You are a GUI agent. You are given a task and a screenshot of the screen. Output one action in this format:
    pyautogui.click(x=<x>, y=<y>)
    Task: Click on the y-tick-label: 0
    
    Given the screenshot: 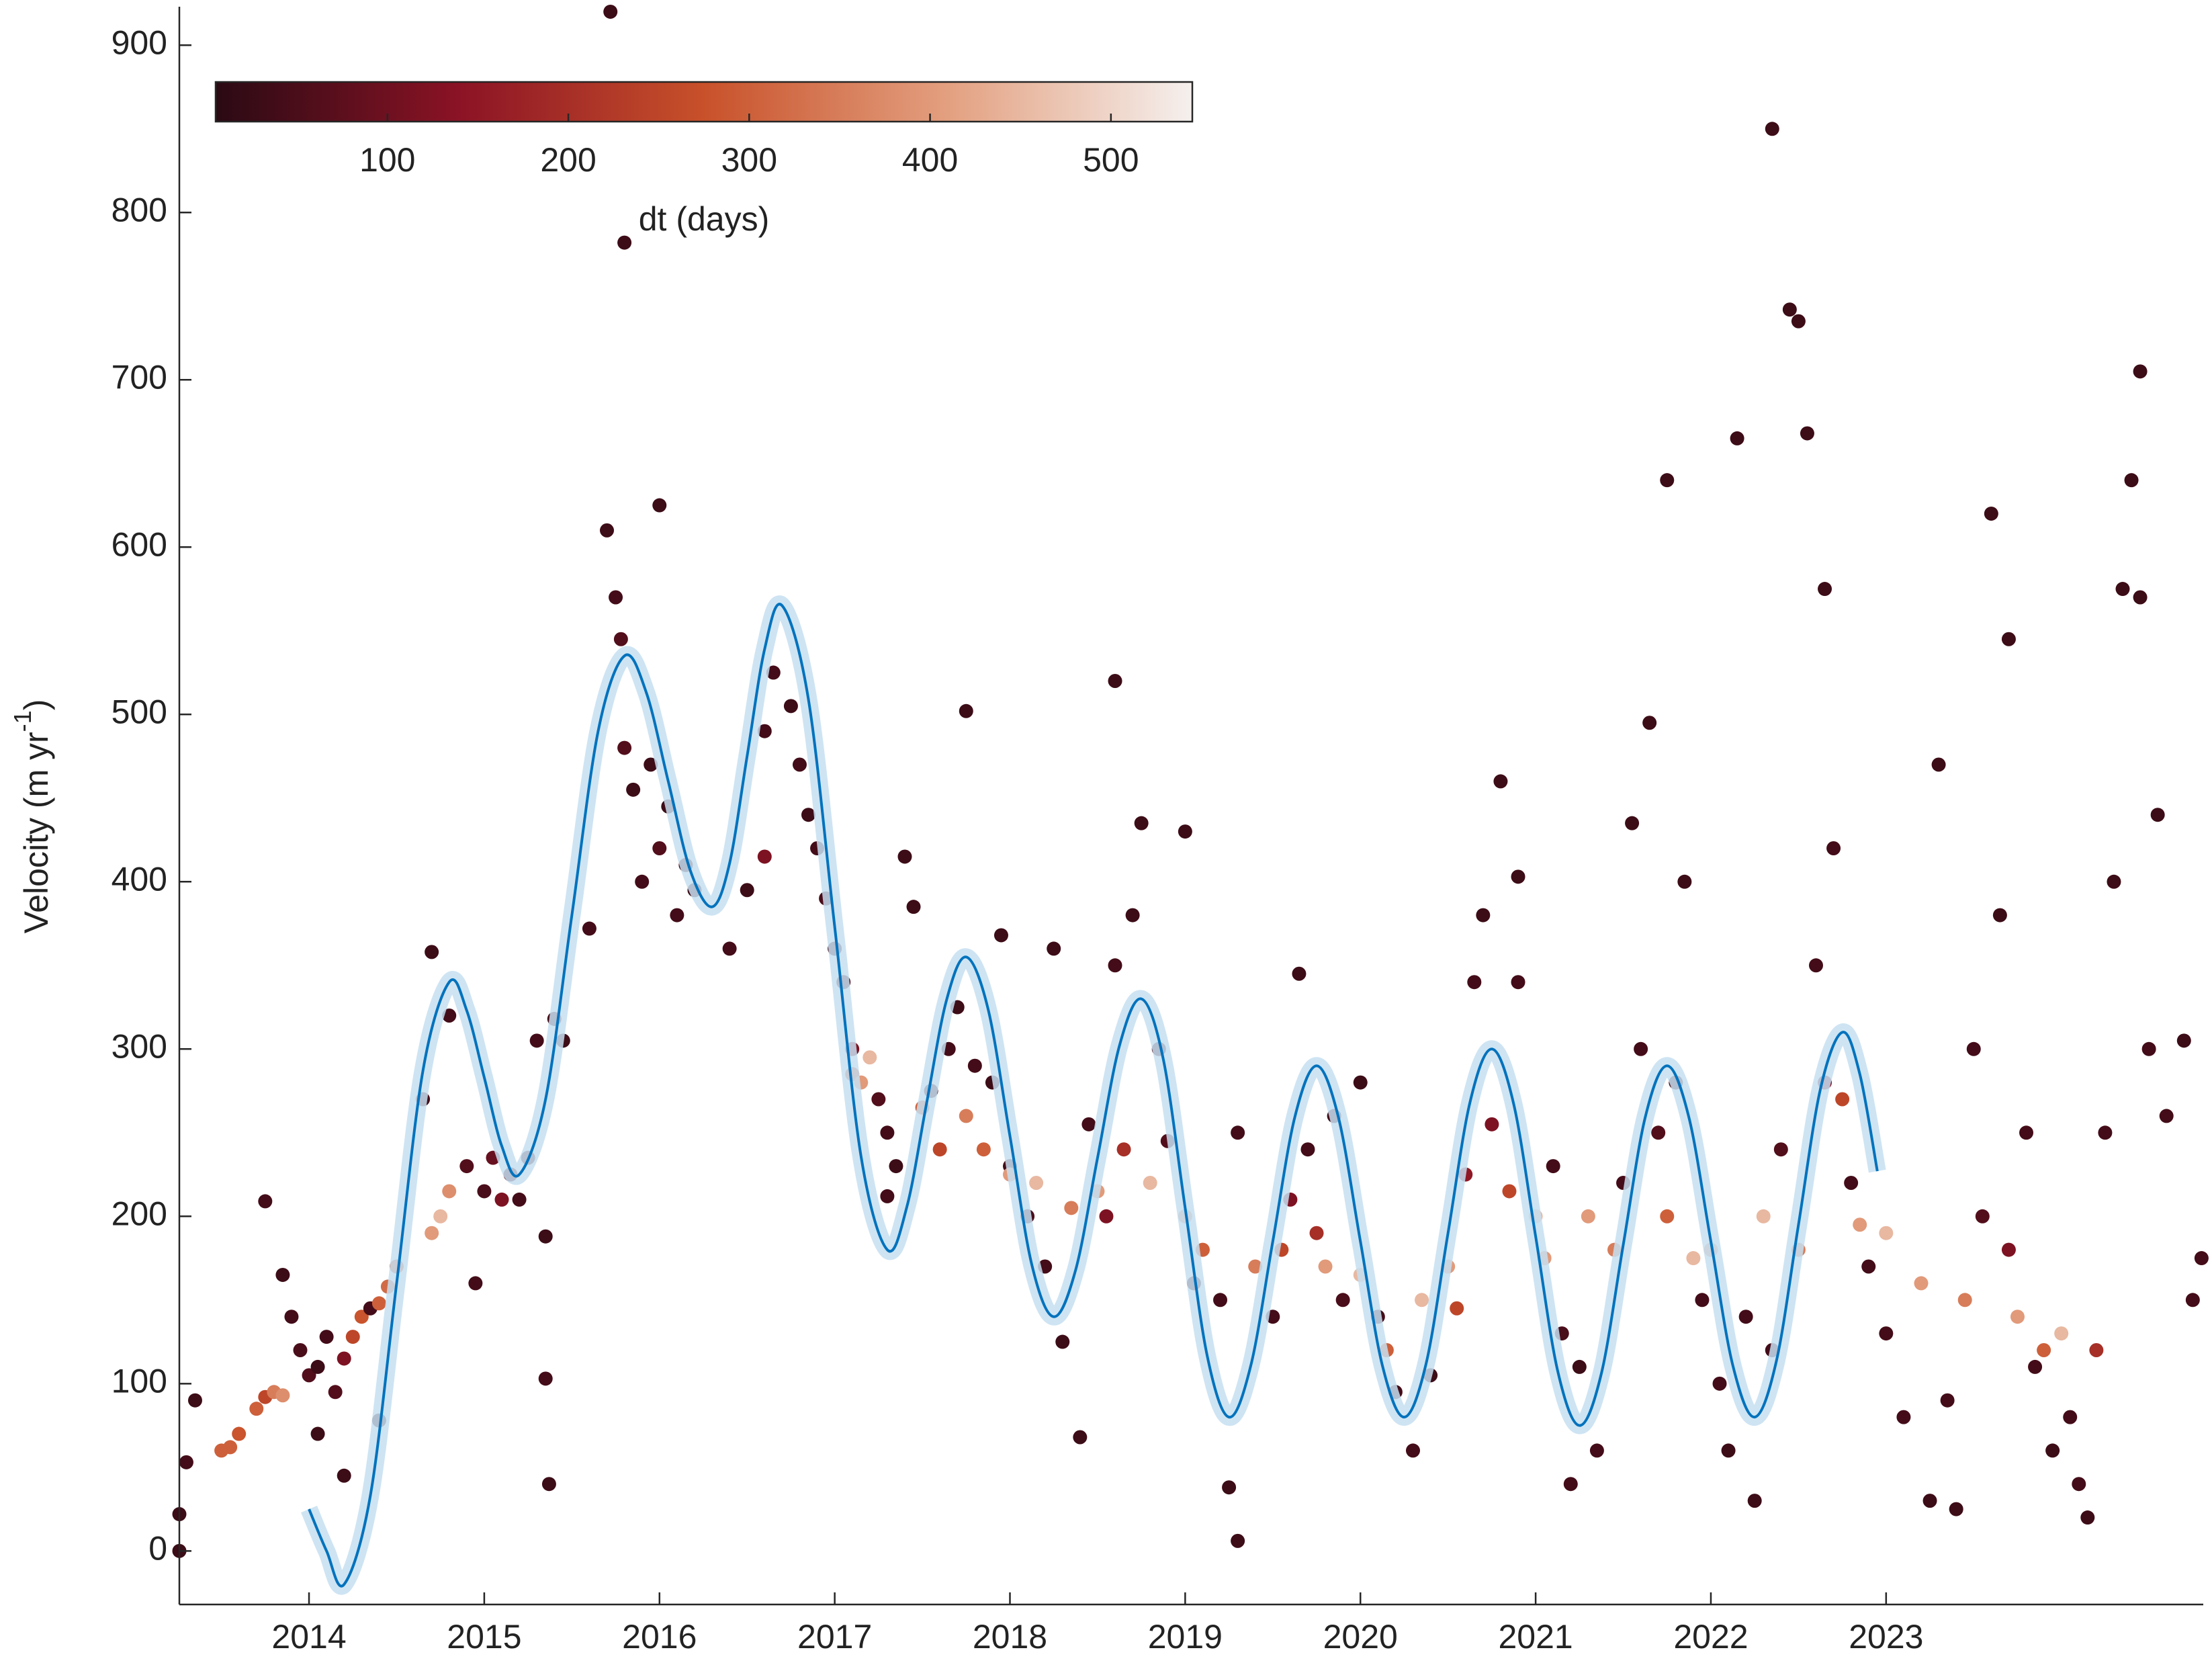 What is the action you would take?
    pyautogui.click(x=157, y=1549)
    